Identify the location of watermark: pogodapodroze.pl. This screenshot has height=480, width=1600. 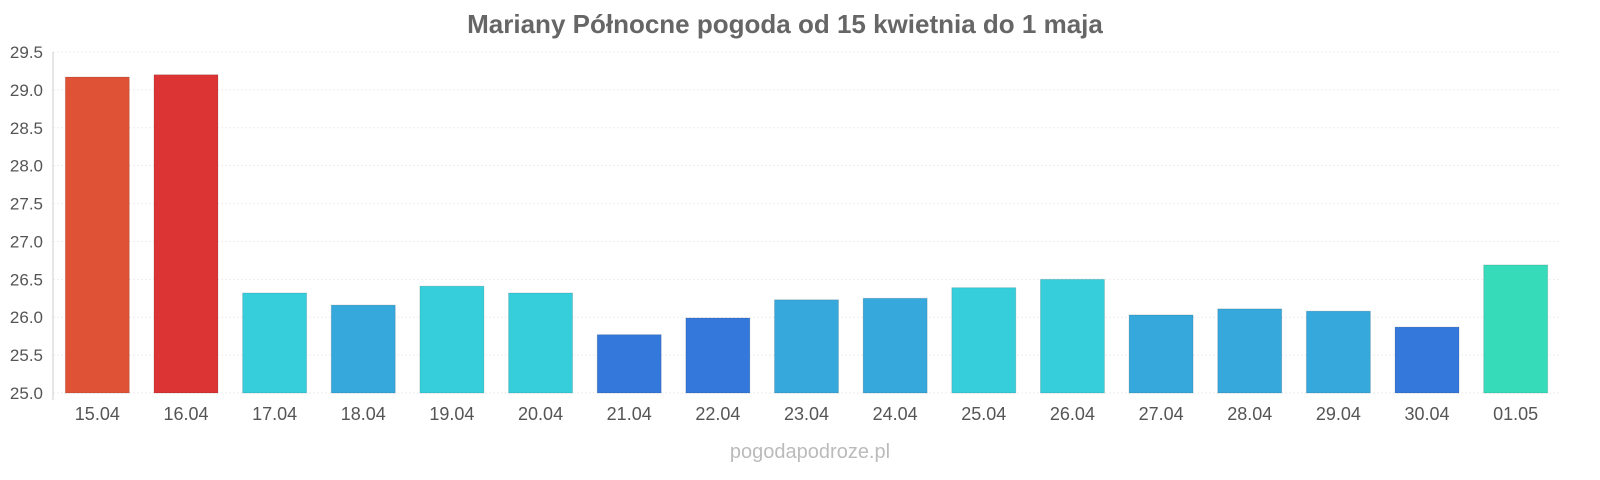
(810, 452).